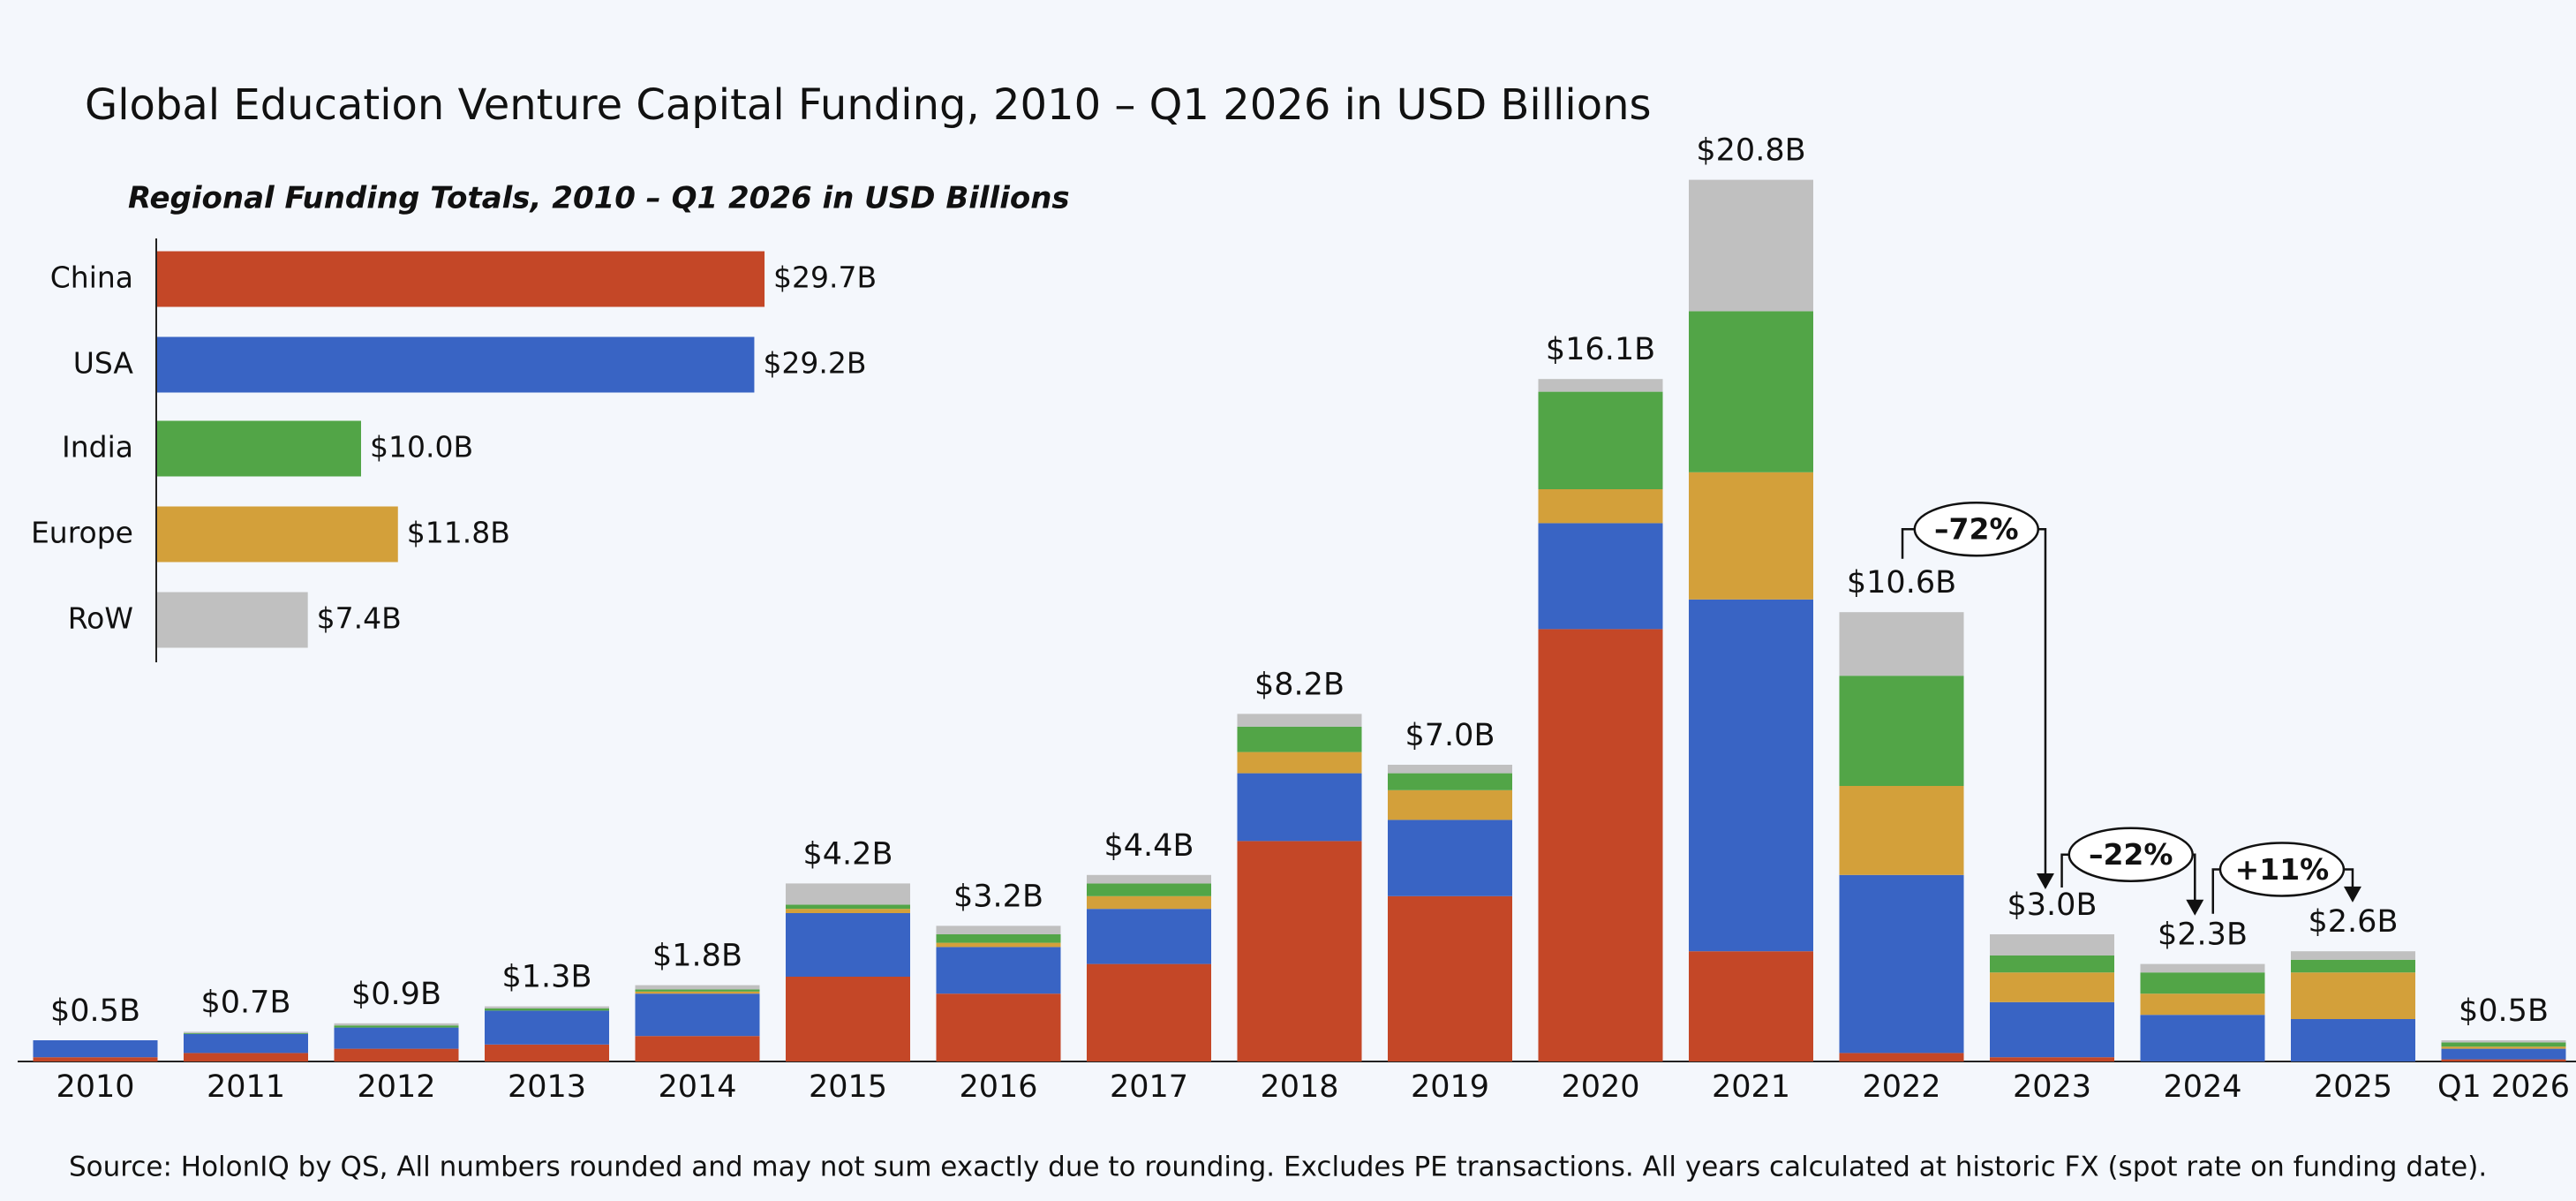  I want to click on x-tick-label: 2016, so click(998, 1087).